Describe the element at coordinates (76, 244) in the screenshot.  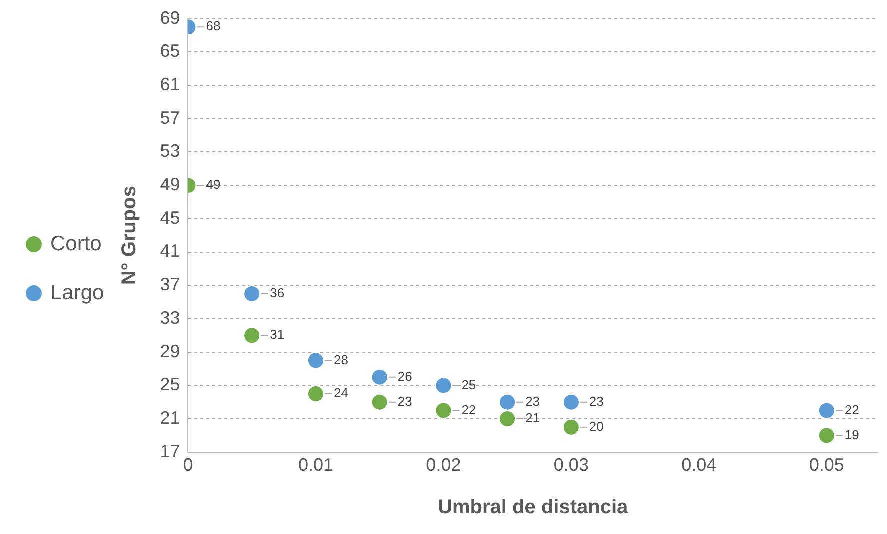
I see `legend-label: Corto` at that location.